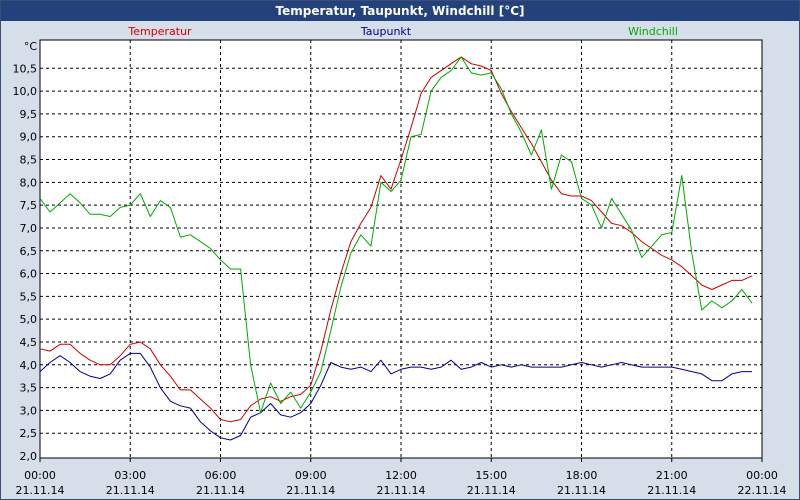 The width and height of the screenshot is (800, 500). Describe the element at coordinates (29, 342) in the screenshot. I see `y-tick-label: 4,5` at that location.